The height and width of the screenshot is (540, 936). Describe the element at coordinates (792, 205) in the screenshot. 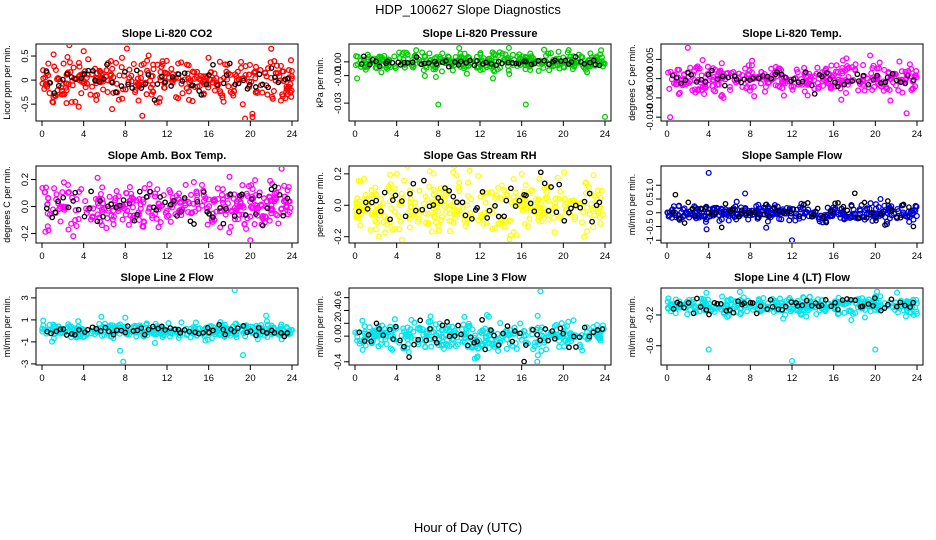

I see `data-points` at that location.